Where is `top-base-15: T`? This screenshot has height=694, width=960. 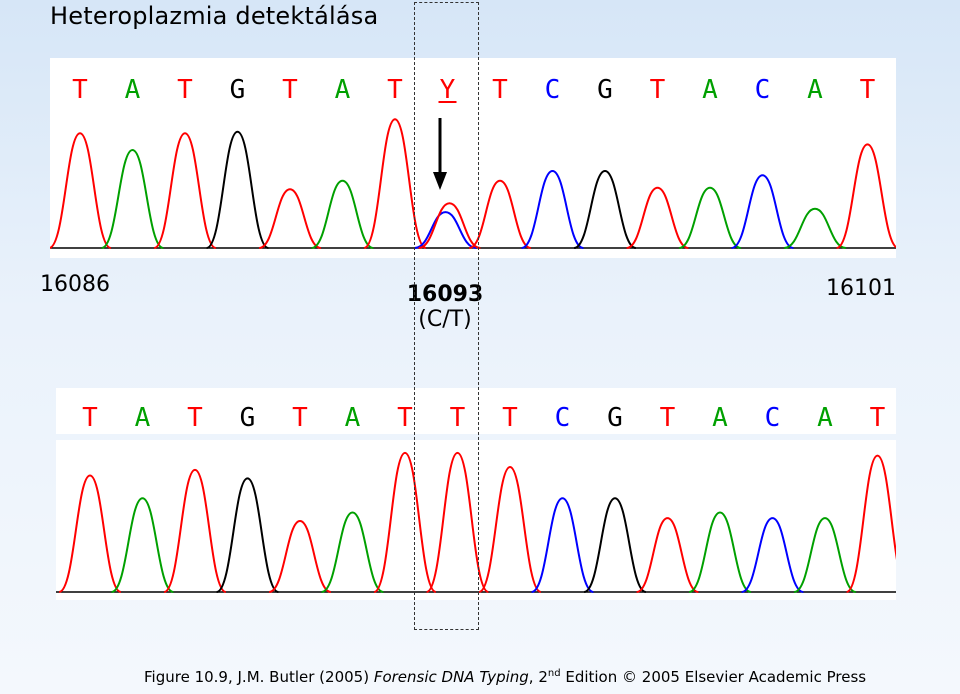 top-base-15: T is located at coordinates (868, 90).